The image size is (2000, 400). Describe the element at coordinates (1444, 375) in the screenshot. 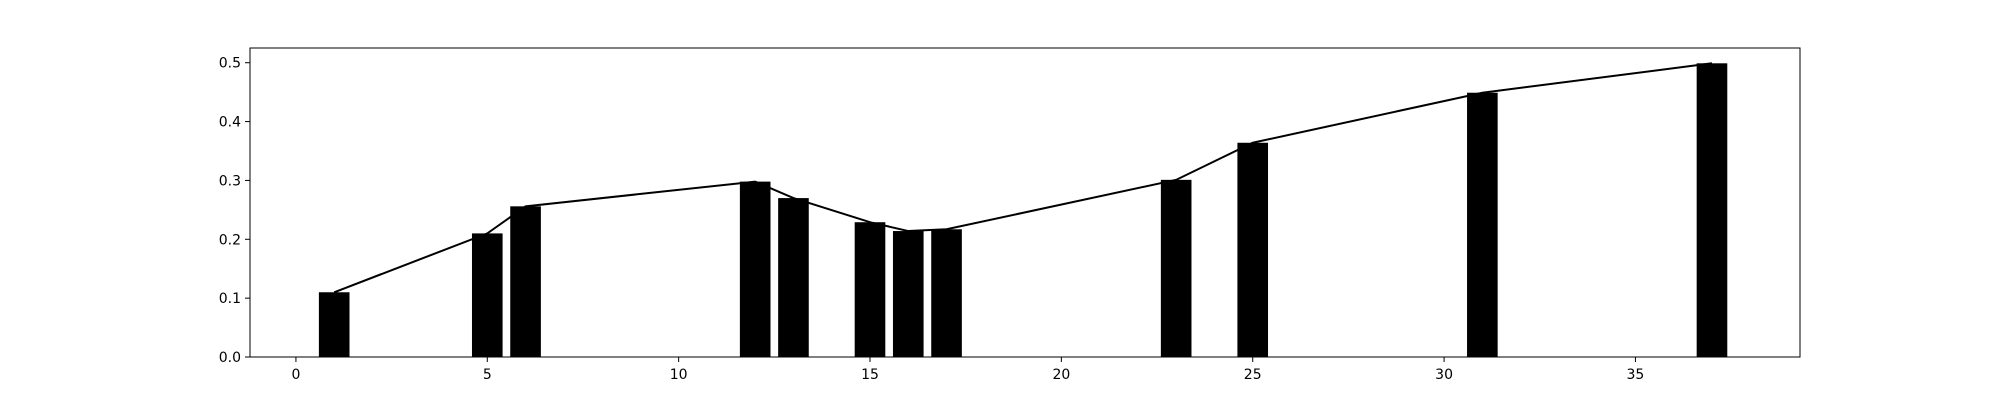

I see `x-tick-label-6: 30` at that location.